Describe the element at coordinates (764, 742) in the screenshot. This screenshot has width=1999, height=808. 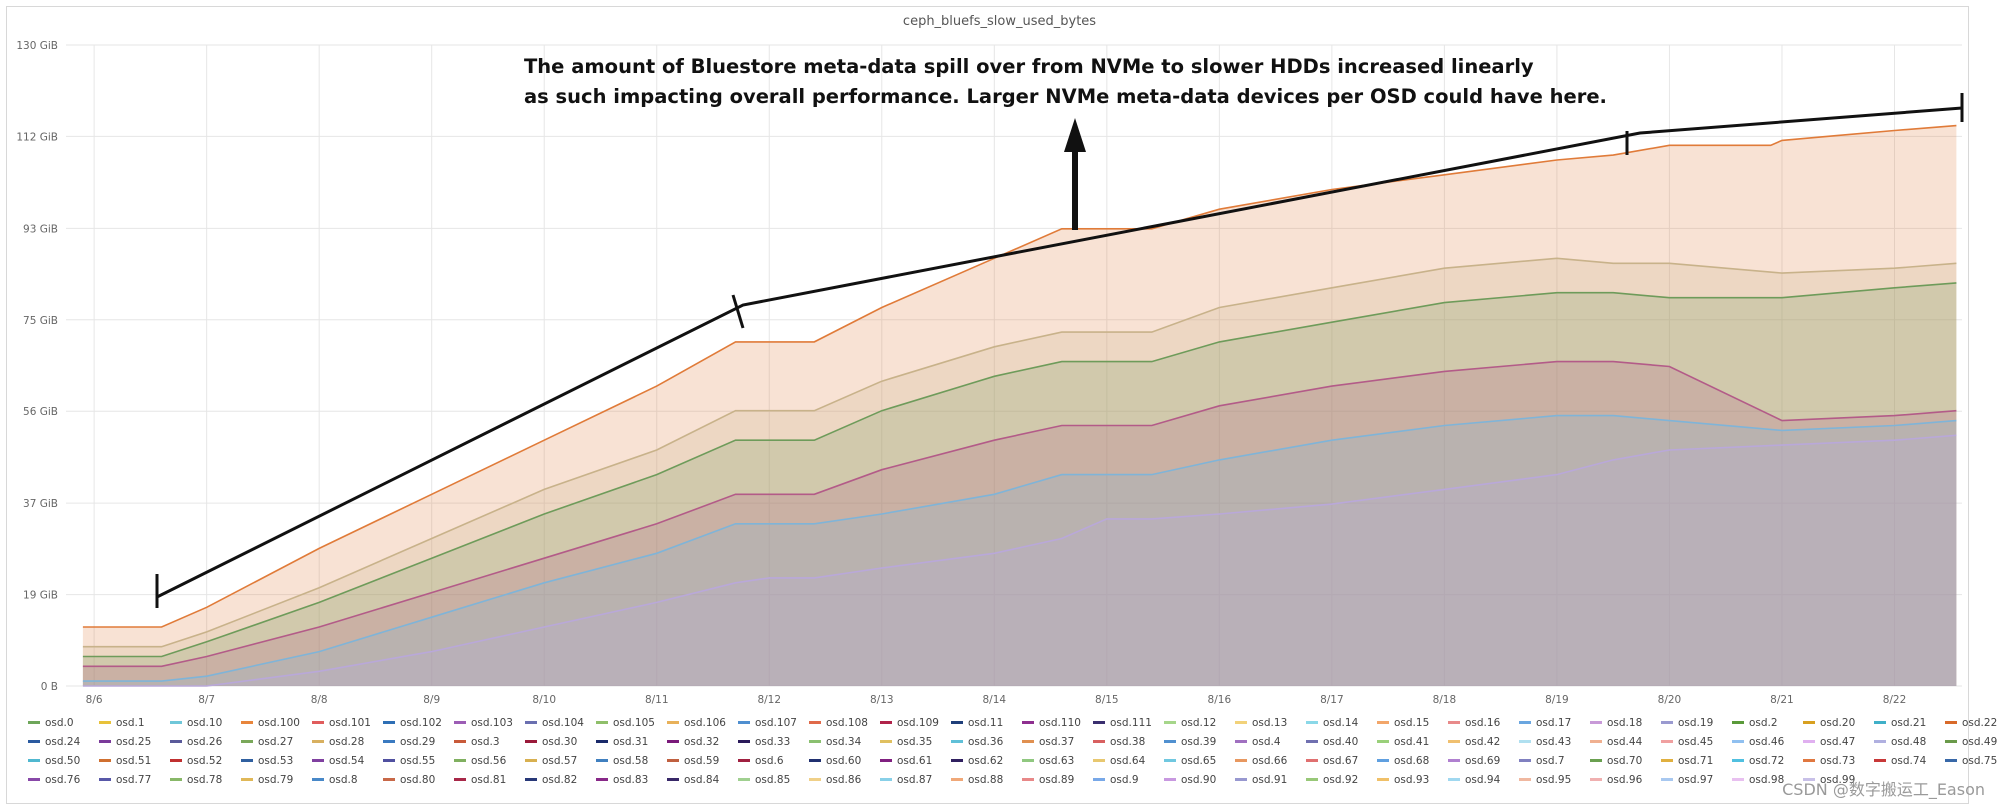
I see `legend-item: osd.33` at that location.